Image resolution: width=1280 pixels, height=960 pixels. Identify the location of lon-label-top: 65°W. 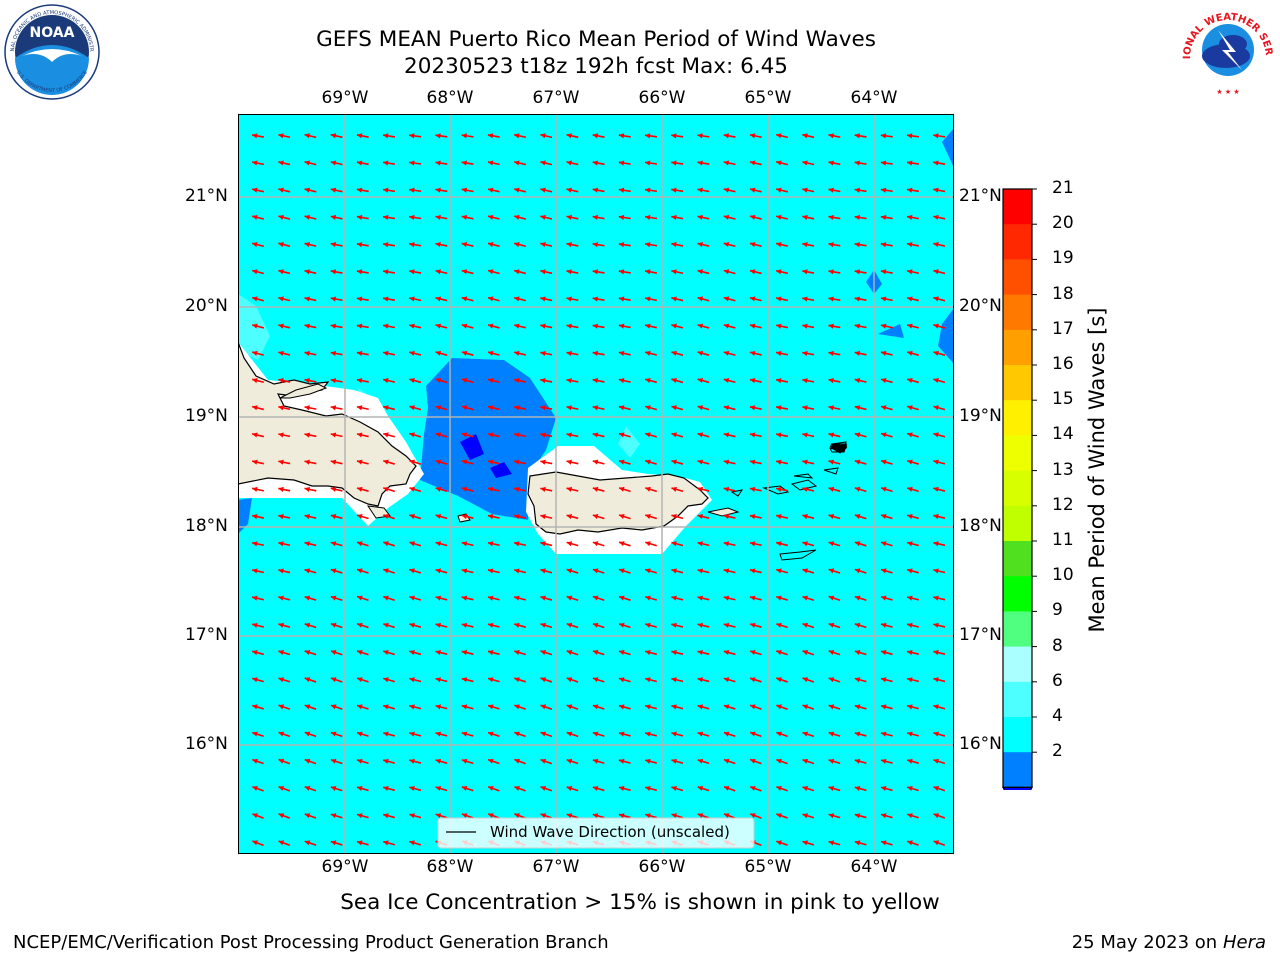
(768, 98).